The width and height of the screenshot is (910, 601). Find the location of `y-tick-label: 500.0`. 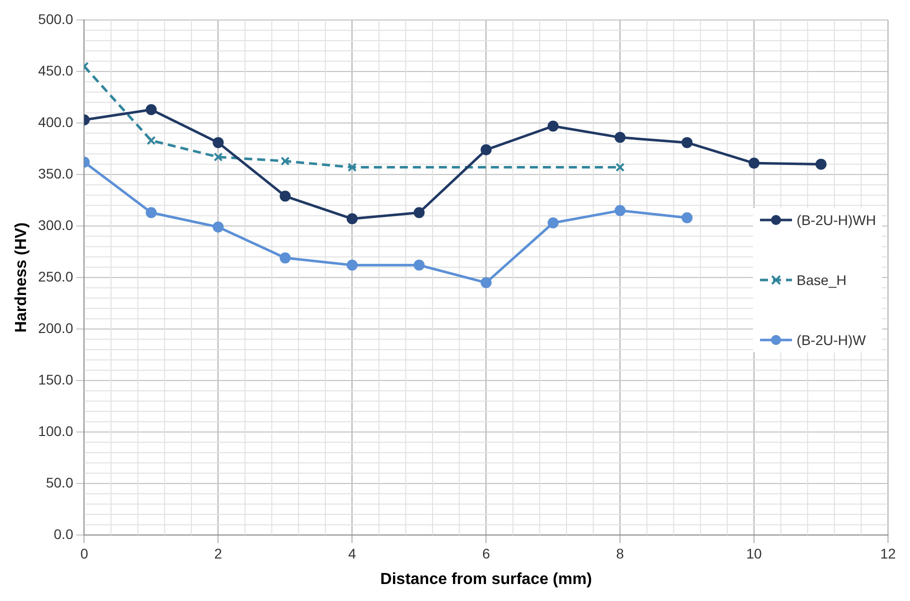

y-tick-label: 500.0 is located at coordinates (56, 18).